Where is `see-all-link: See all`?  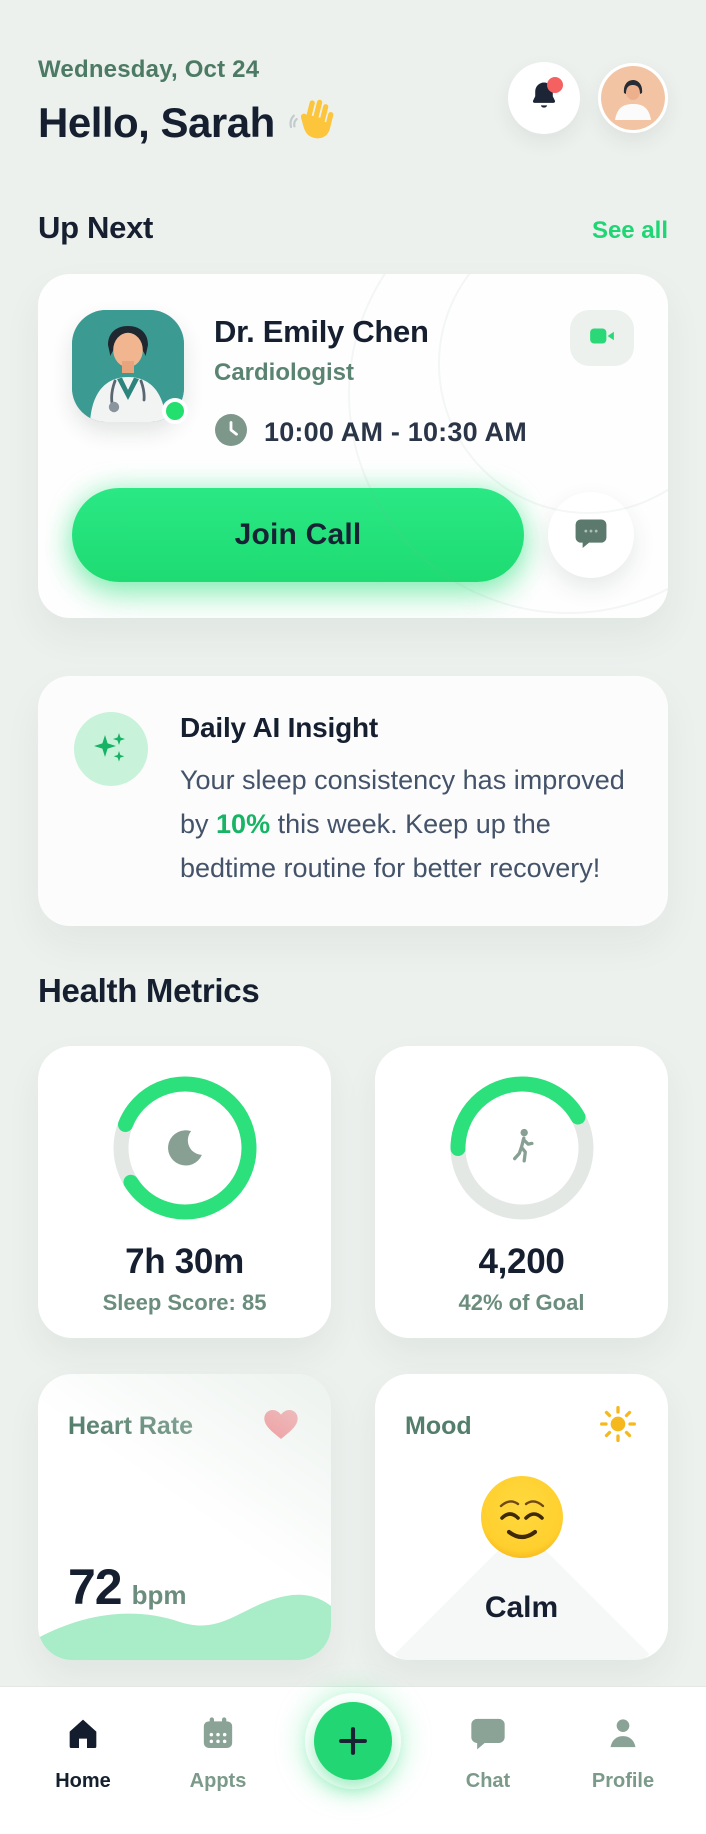
see-all-link: See all is located at coordinates (629, 230).